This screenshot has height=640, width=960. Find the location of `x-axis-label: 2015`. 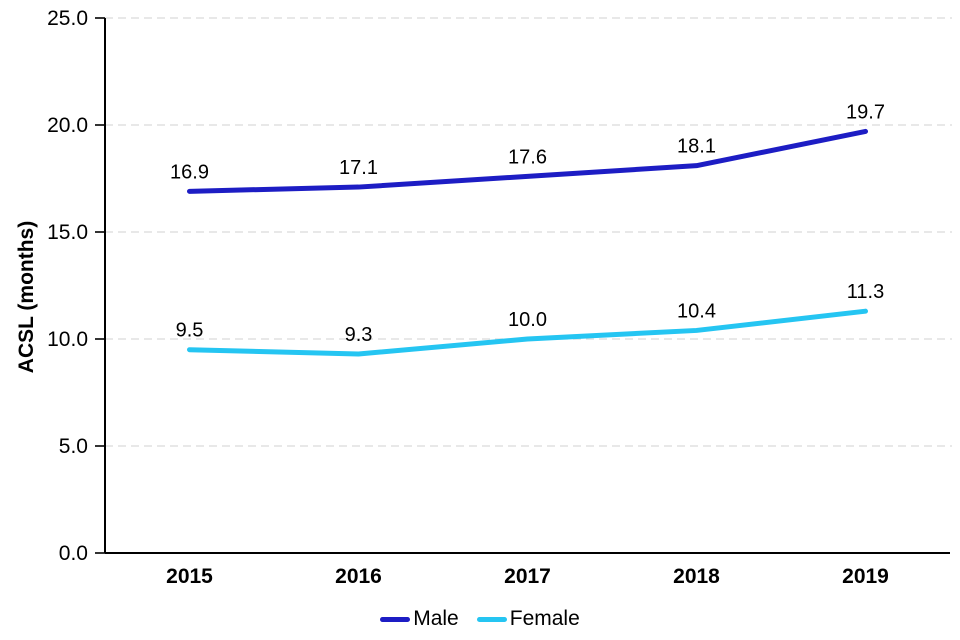

x-axis-label: 2015 is located at coordinates (189, 576).